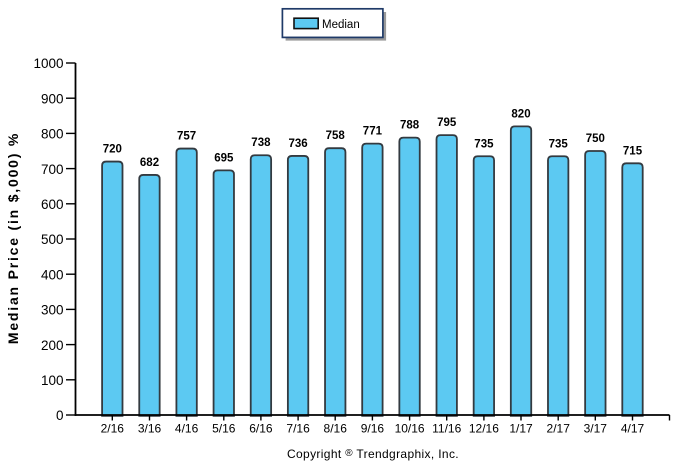  What do you see at coordinates (113, 429) in the screenshot?
I see `svg-text: 2/16` at bounding box center [113, 429].